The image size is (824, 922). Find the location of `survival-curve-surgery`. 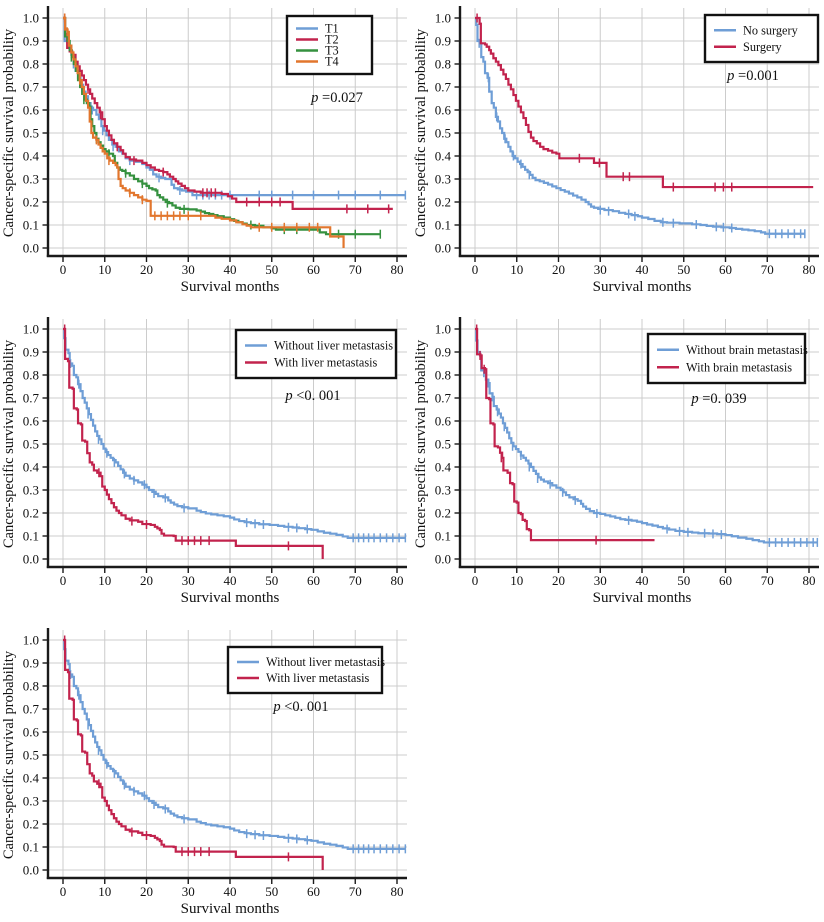

survival-curve-surgery is located at coordinates (644, 102).